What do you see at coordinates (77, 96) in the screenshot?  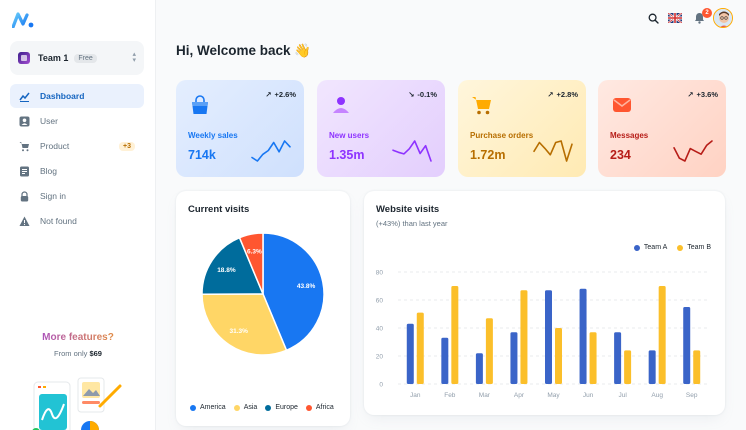 I see `sidebar-item-dashboard: Dashboard` at bounding box center [77, 96].